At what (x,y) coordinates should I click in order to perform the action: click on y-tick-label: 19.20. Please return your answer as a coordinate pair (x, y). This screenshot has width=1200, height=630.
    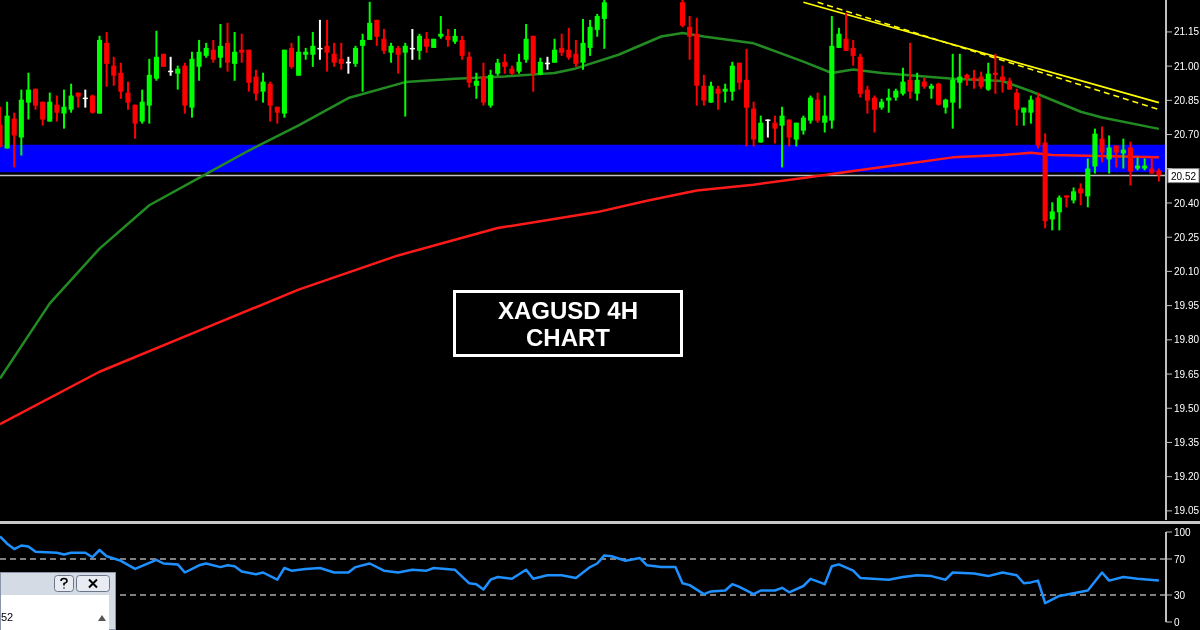
    Looking at the image, I should click on (1187, 477).